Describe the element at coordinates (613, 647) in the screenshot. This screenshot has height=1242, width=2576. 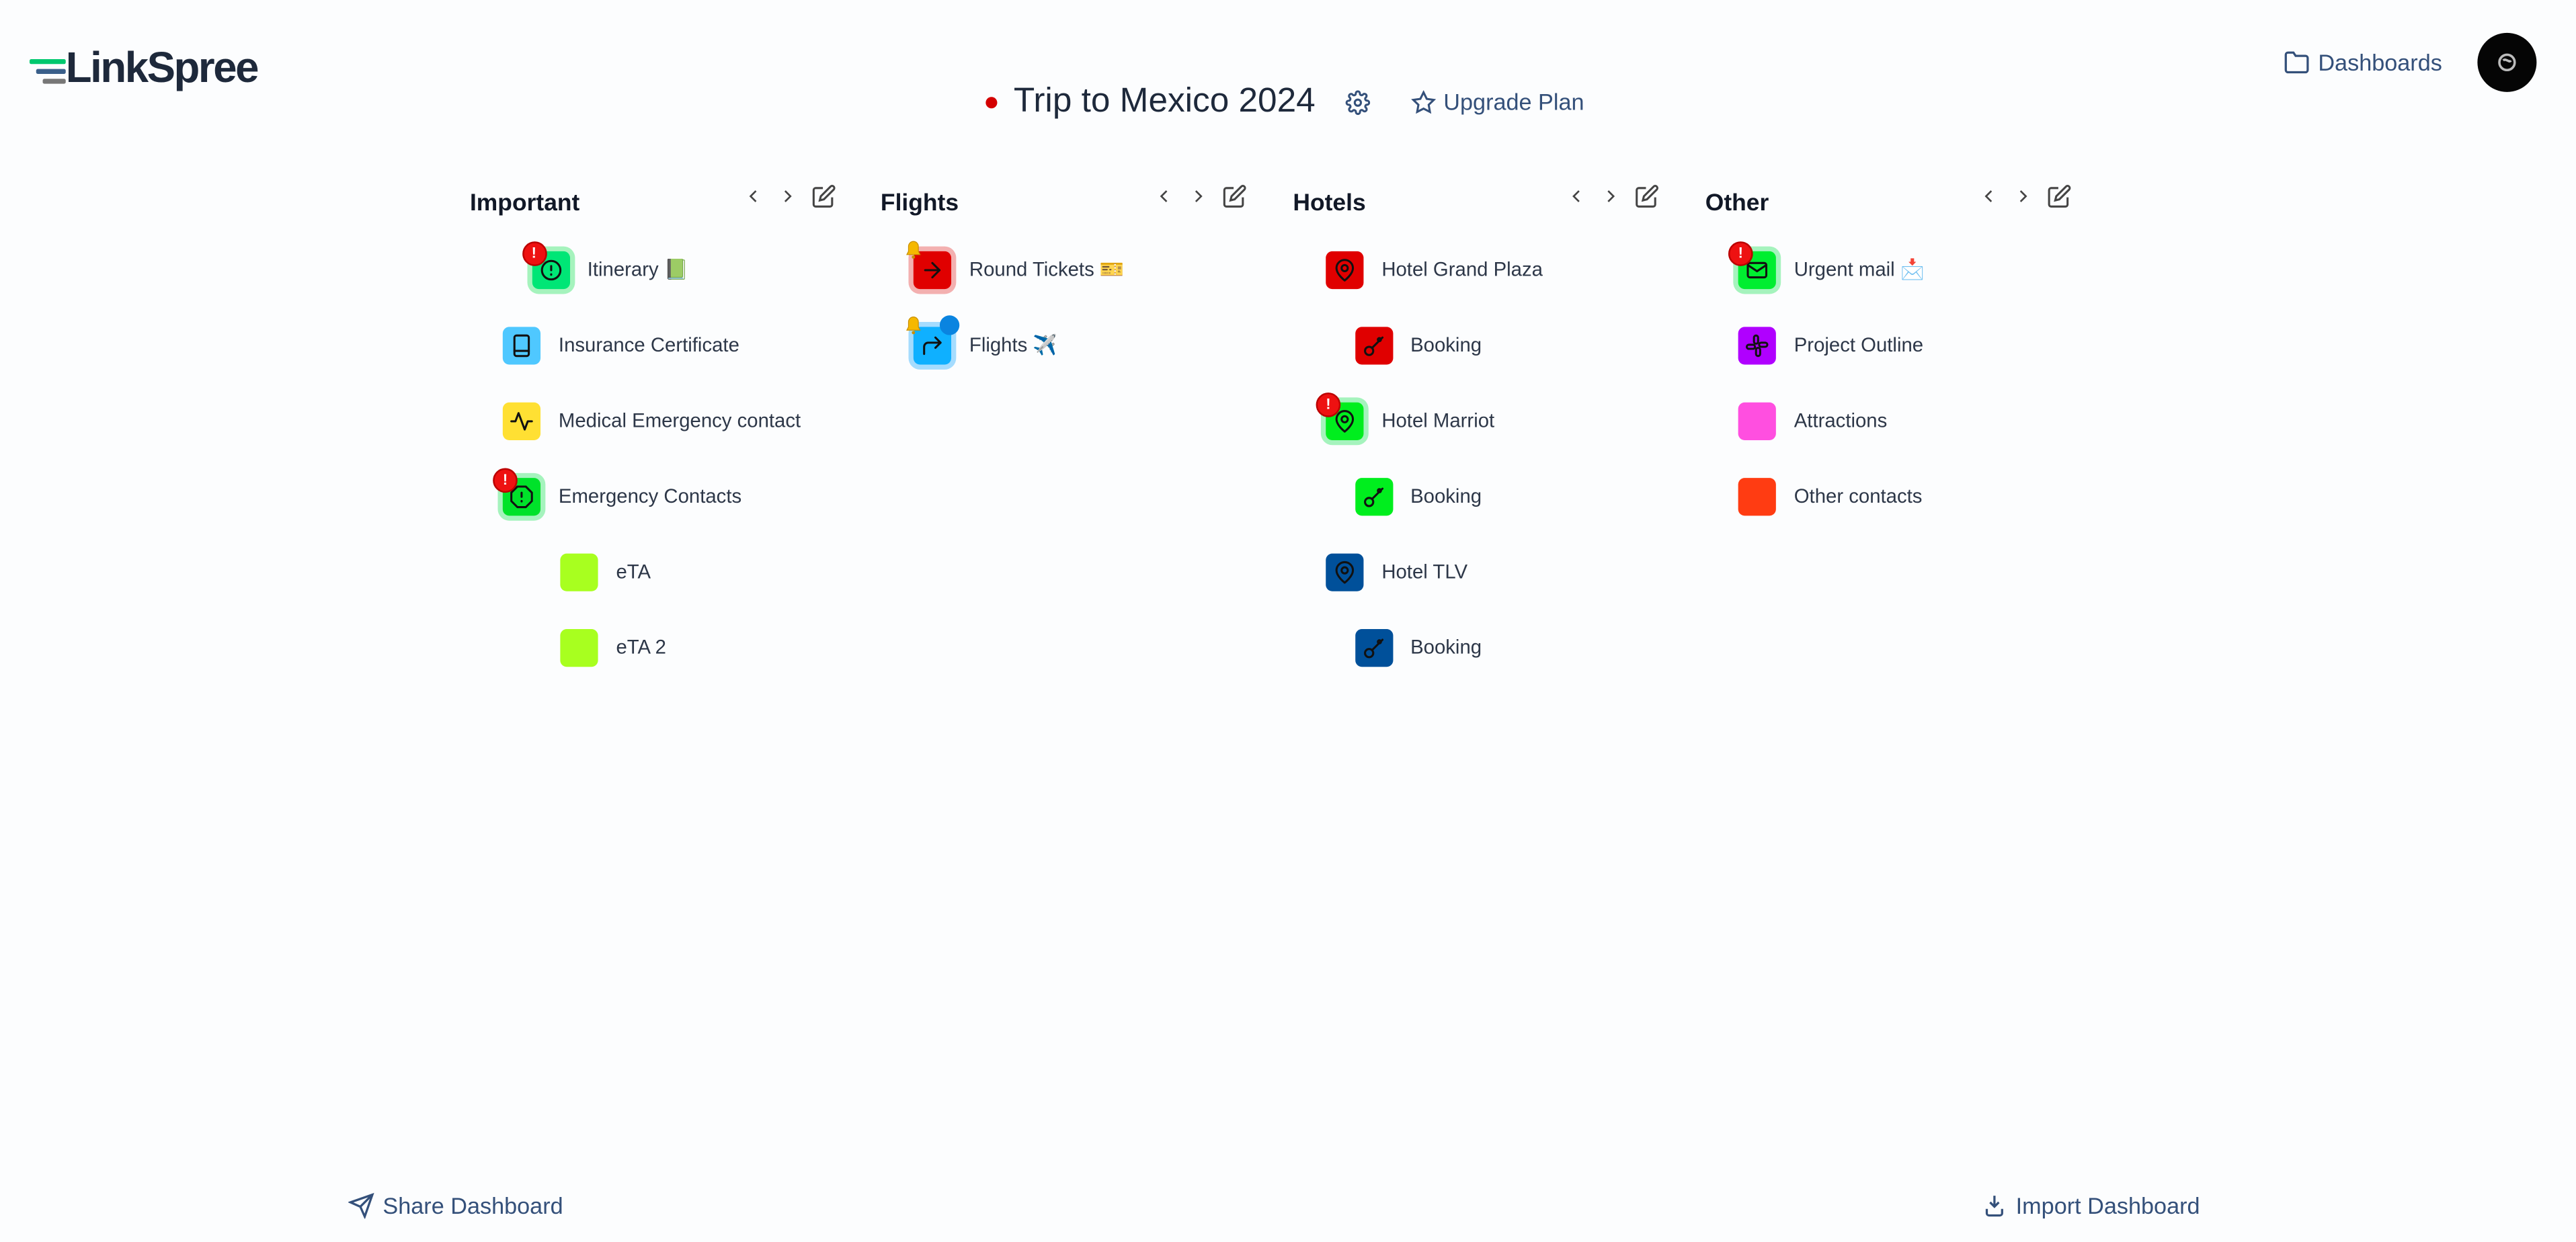
I see `link-item: eTA 2` at that location.